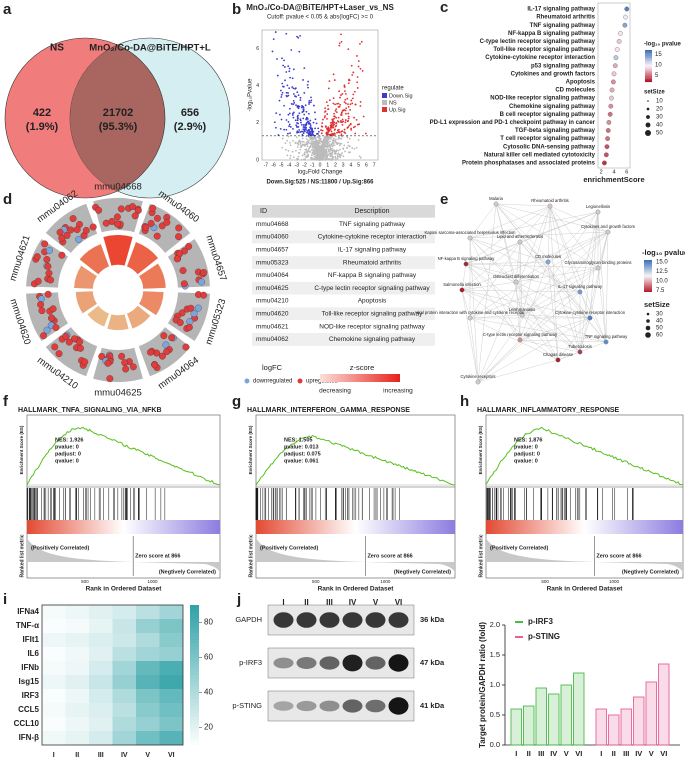  Describe the element at coordinates (306, 602) in the screenshot. I see `group-label: II` at that location.